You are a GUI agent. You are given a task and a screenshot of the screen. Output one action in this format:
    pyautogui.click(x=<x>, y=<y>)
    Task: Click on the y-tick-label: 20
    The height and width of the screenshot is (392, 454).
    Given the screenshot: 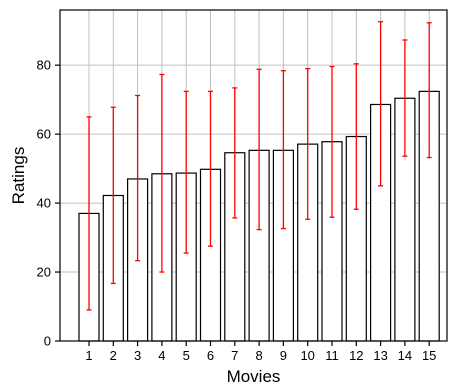 What is the action you would take?
    pyautogui.click(x=44, y=272)
    